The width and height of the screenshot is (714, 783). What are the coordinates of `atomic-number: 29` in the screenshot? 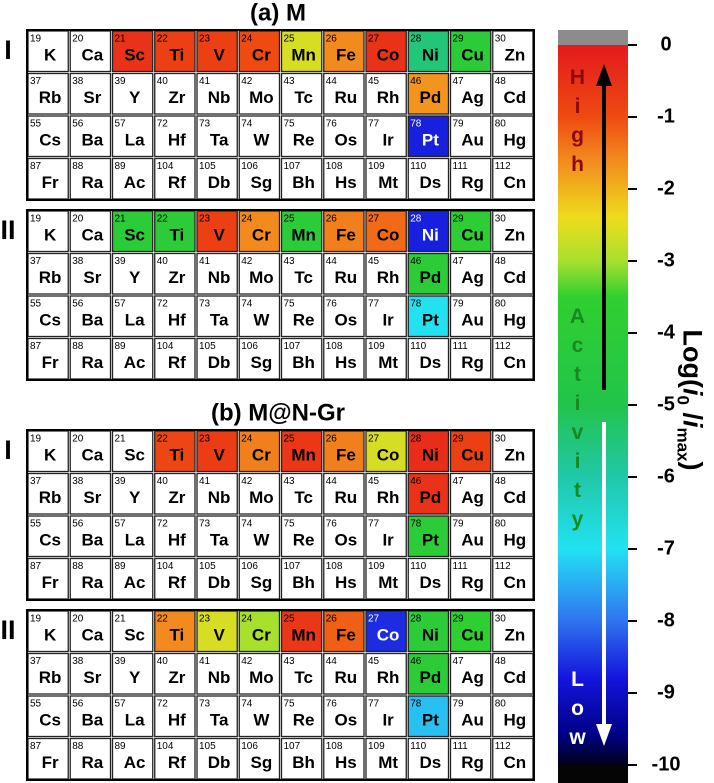 It's located at (459, 619).